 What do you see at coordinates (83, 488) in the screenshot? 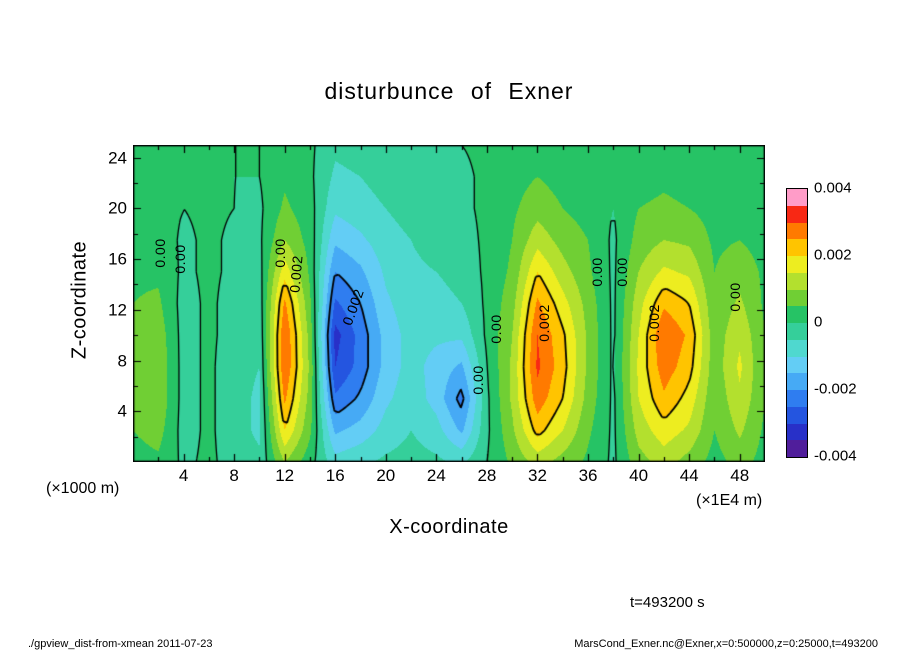
I see `y-axis-unit-label: (×1000 m)` at bounding box center [83, 488].